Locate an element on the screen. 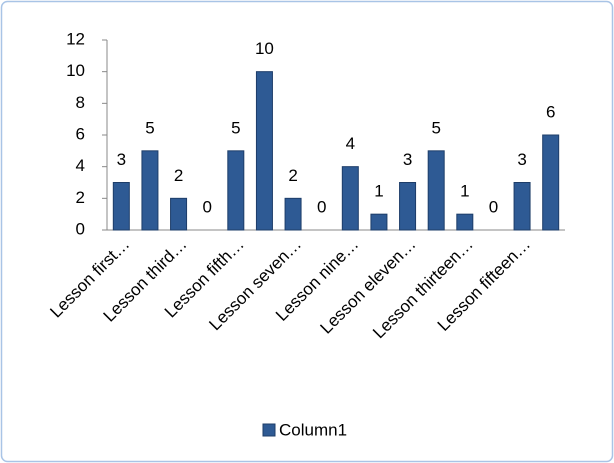 The width and height of the screenshot is (614, 463). data-label: 4 is located at coordinates (350, 143).